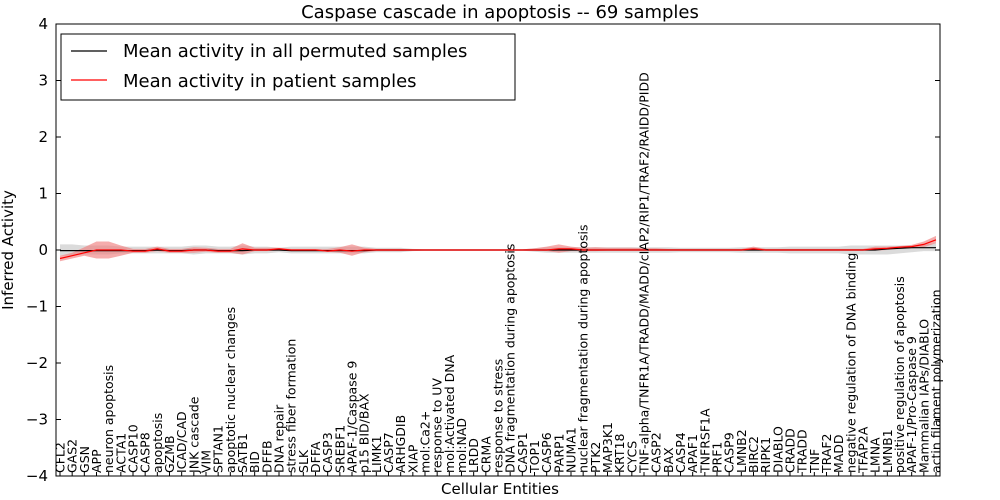 The height and width of the screenshot is (500, 1000). Describe the element at coordinates (777, 449) in the screenshot. I see `x-tick-label: DIABLO` at that location.